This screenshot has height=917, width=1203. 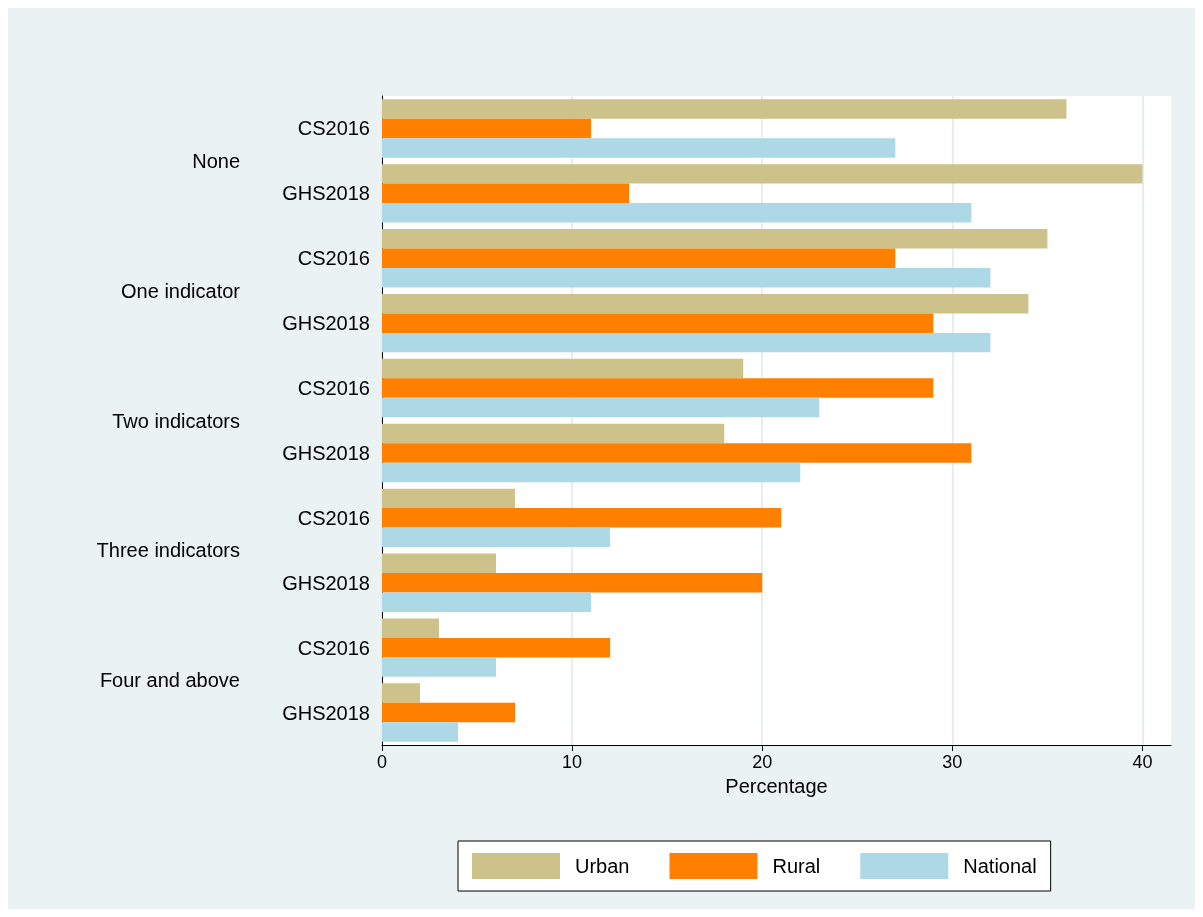 What do you see at coordinates (1000, 866) in the screenshot?
I see `legend-label: National` at bounding box center [1000, 866].